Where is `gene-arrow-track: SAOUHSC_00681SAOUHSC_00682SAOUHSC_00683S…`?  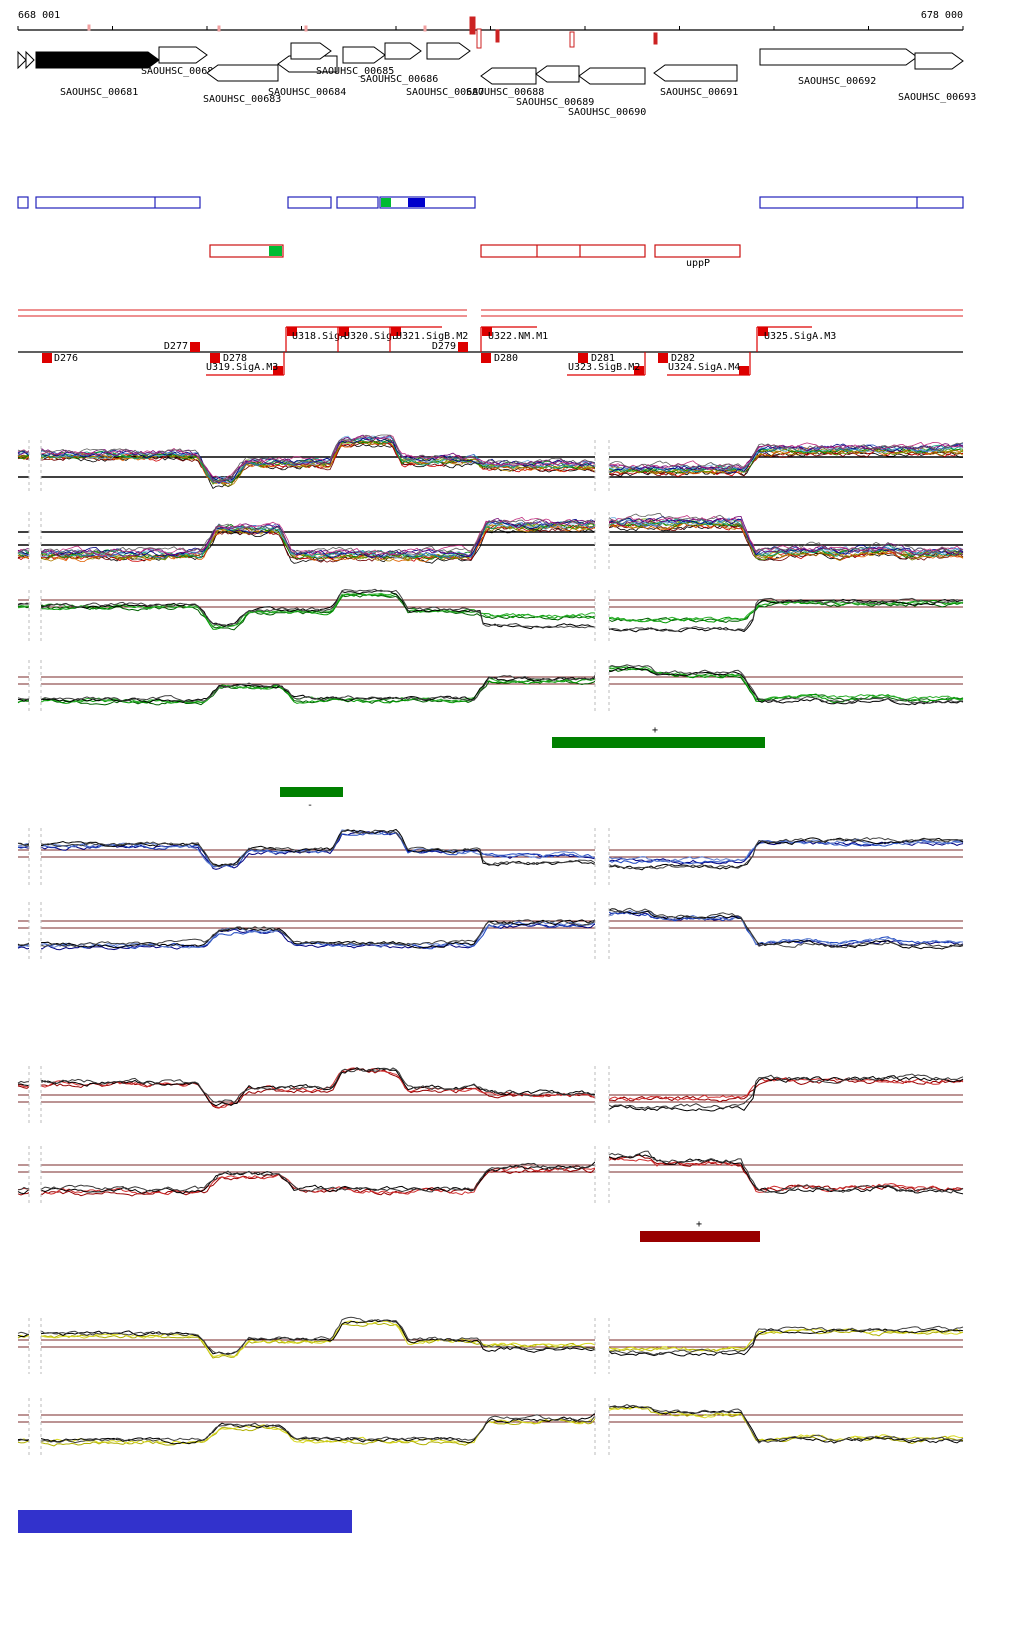 gene-arrow-track: SAOUHSC_00681SAOUHSC_00682SAOUHSC_00683S… is located at coordinates (496, 80).